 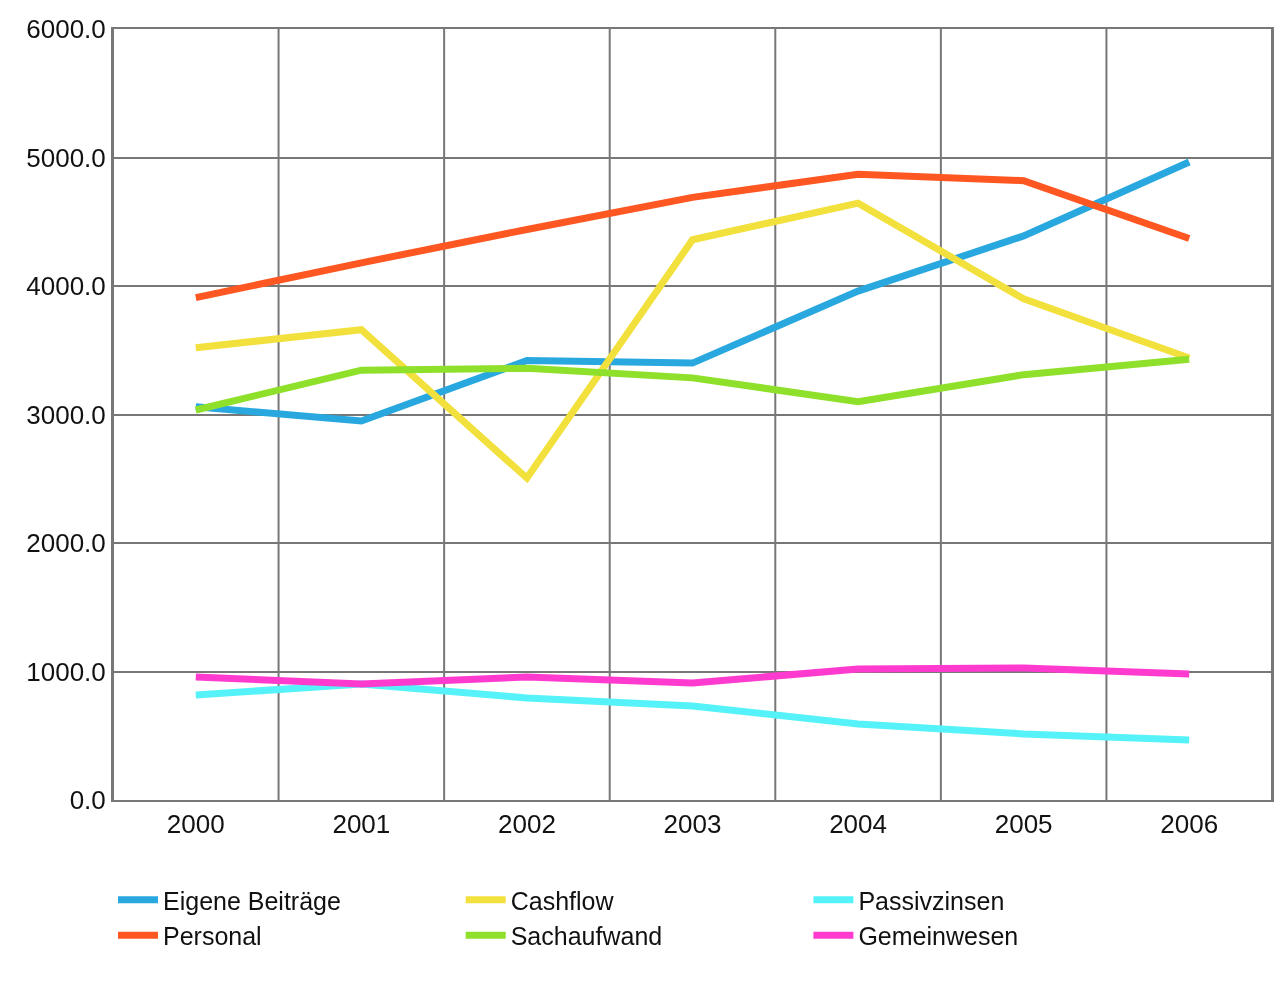 What do you see at coordinates (66, 286) in the screenshot?
I see `y-tick-label: 4000.0` at bounding box center [66, 286].